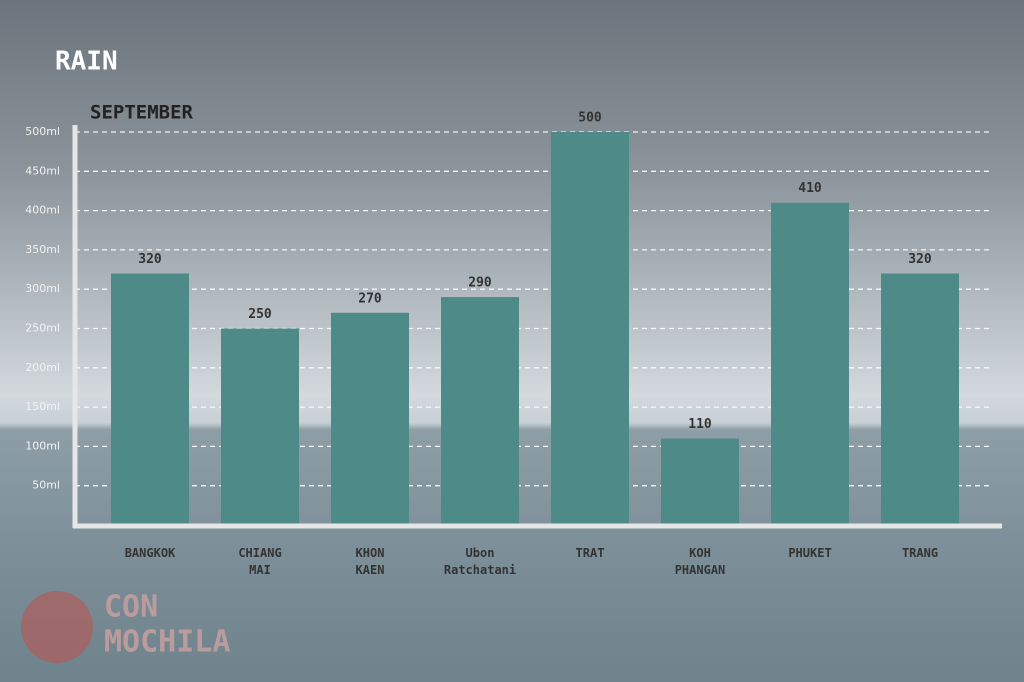 Image resolution: width=1024 pixels, height=682 pixels. What do you see at coordinates (480, 561) in the screenshot?
I see `x-tick-label: Ubon Ratchatani` at bounding box center [480, 561].